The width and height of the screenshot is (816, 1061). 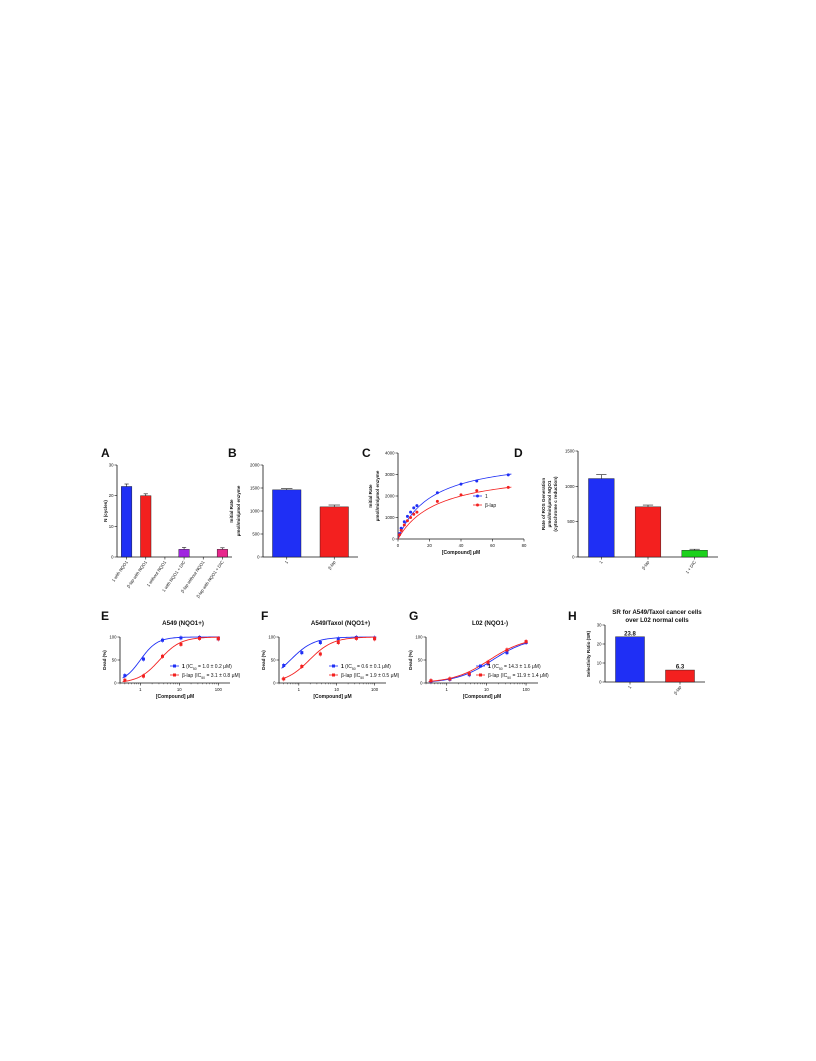 I want to click on panel-g-y-axis-label: Dead (%), so click(x=410, y=660).